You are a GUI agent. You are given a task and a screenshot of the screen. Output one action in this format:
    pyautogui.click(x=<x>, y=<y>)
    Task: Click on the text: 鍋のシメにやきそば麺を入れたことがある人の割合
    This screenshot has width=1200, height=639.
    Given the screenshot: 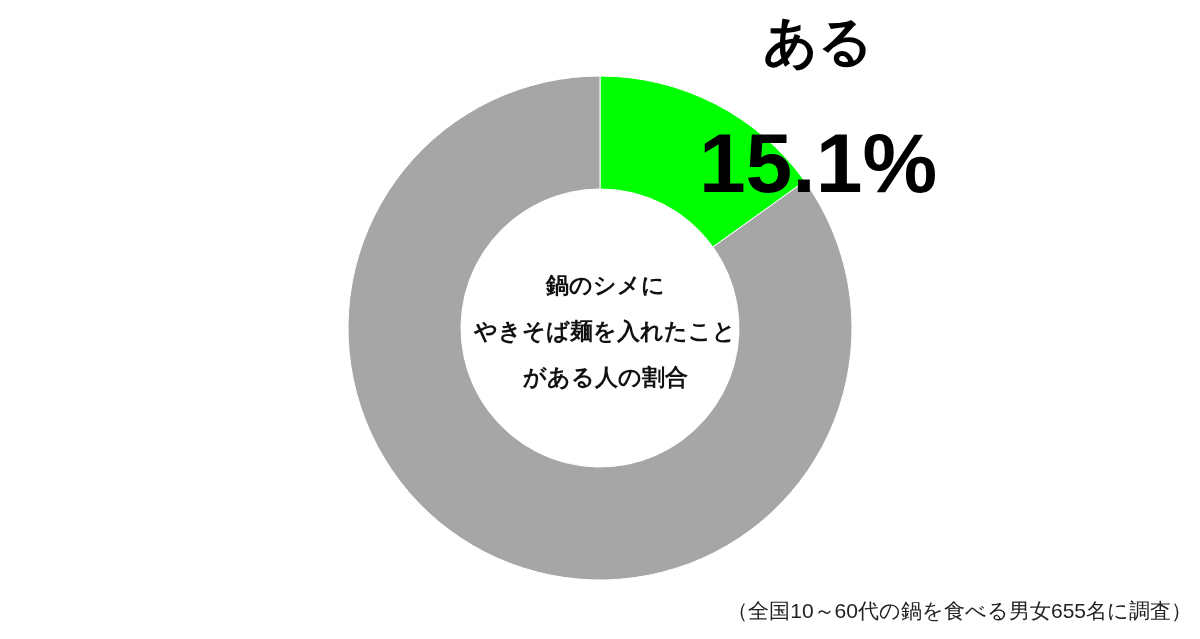 What is the action you would take?
    pyautogui.click(x=604, y=331)
    